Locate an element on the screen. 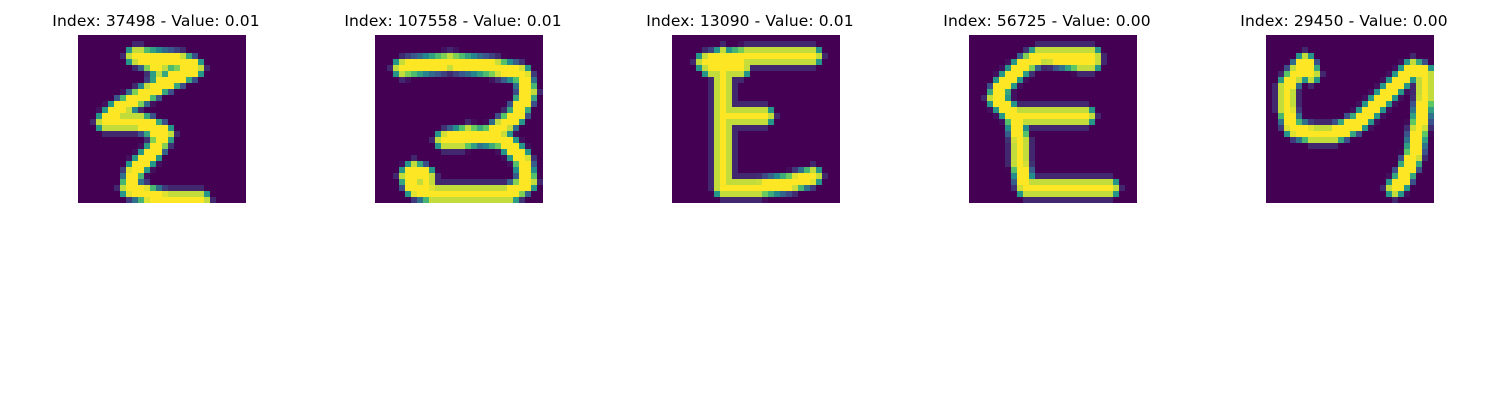 The height and width of the screenshot is (400, 1500). subplot-panel: Index: 107558 - Value: 0.01 is located at coordinates (453, 105).